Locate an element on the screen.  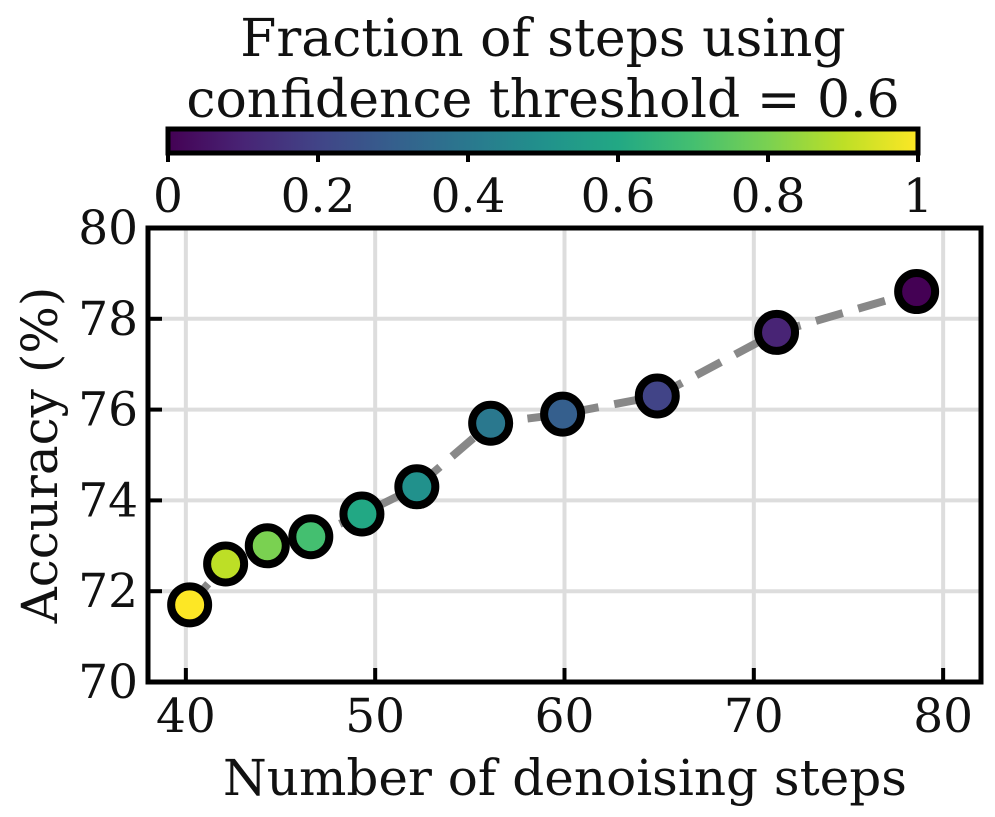
y-tick-label-2: 74 is located at coordinates (108, 500).